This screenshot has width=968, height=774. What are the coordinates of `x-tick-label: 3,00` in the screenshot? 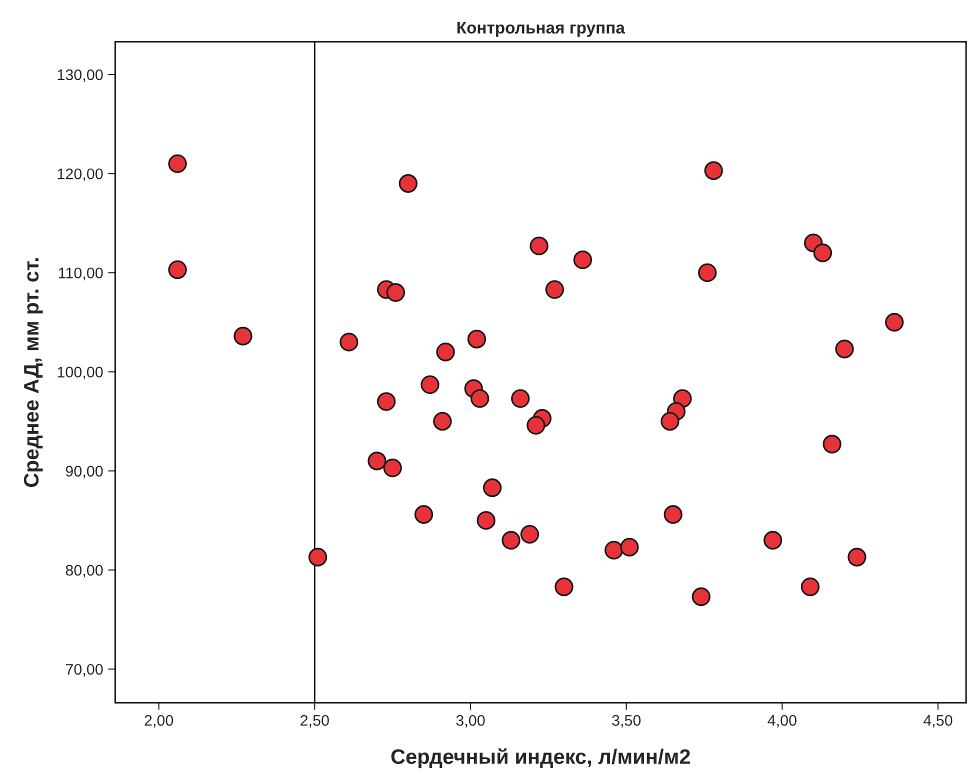 It's located at (470, 721).